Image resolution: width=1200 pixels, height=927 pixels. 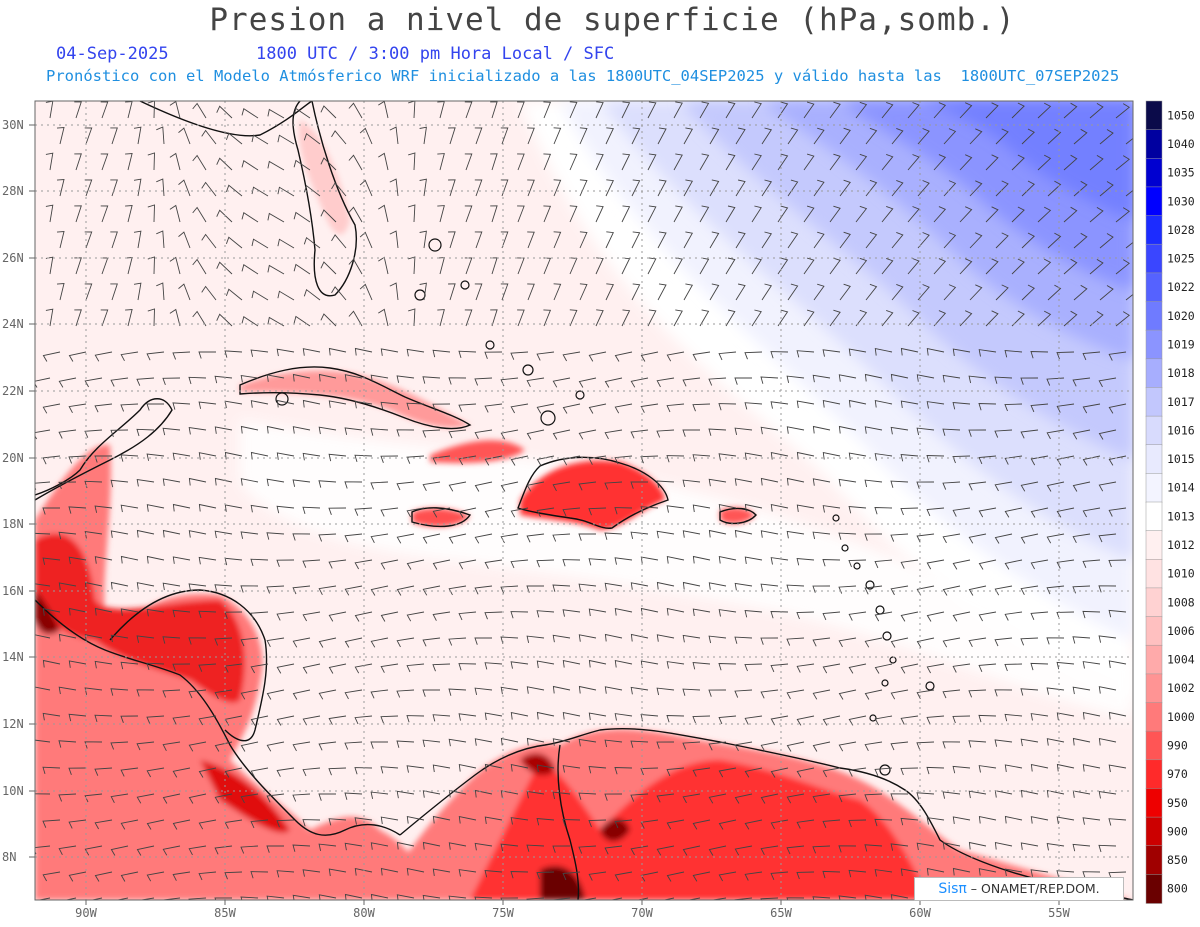 I want to click on lon-label: 75W, so click(x=503, y=913).